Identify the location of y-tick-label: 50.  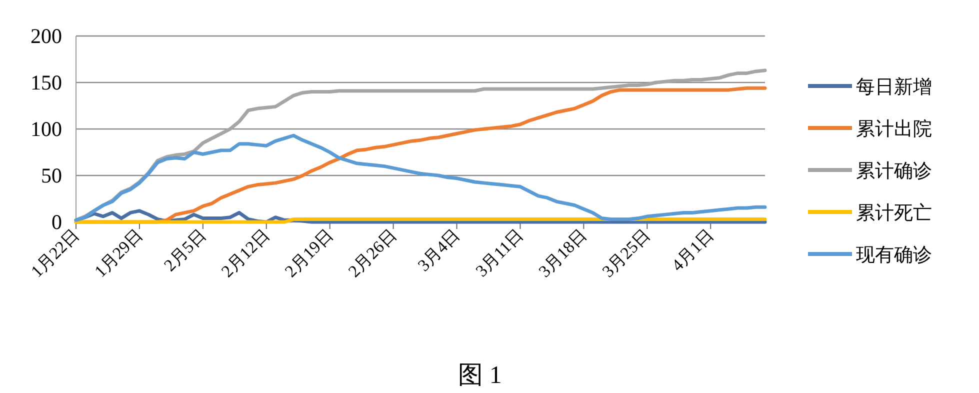
(51, 176).